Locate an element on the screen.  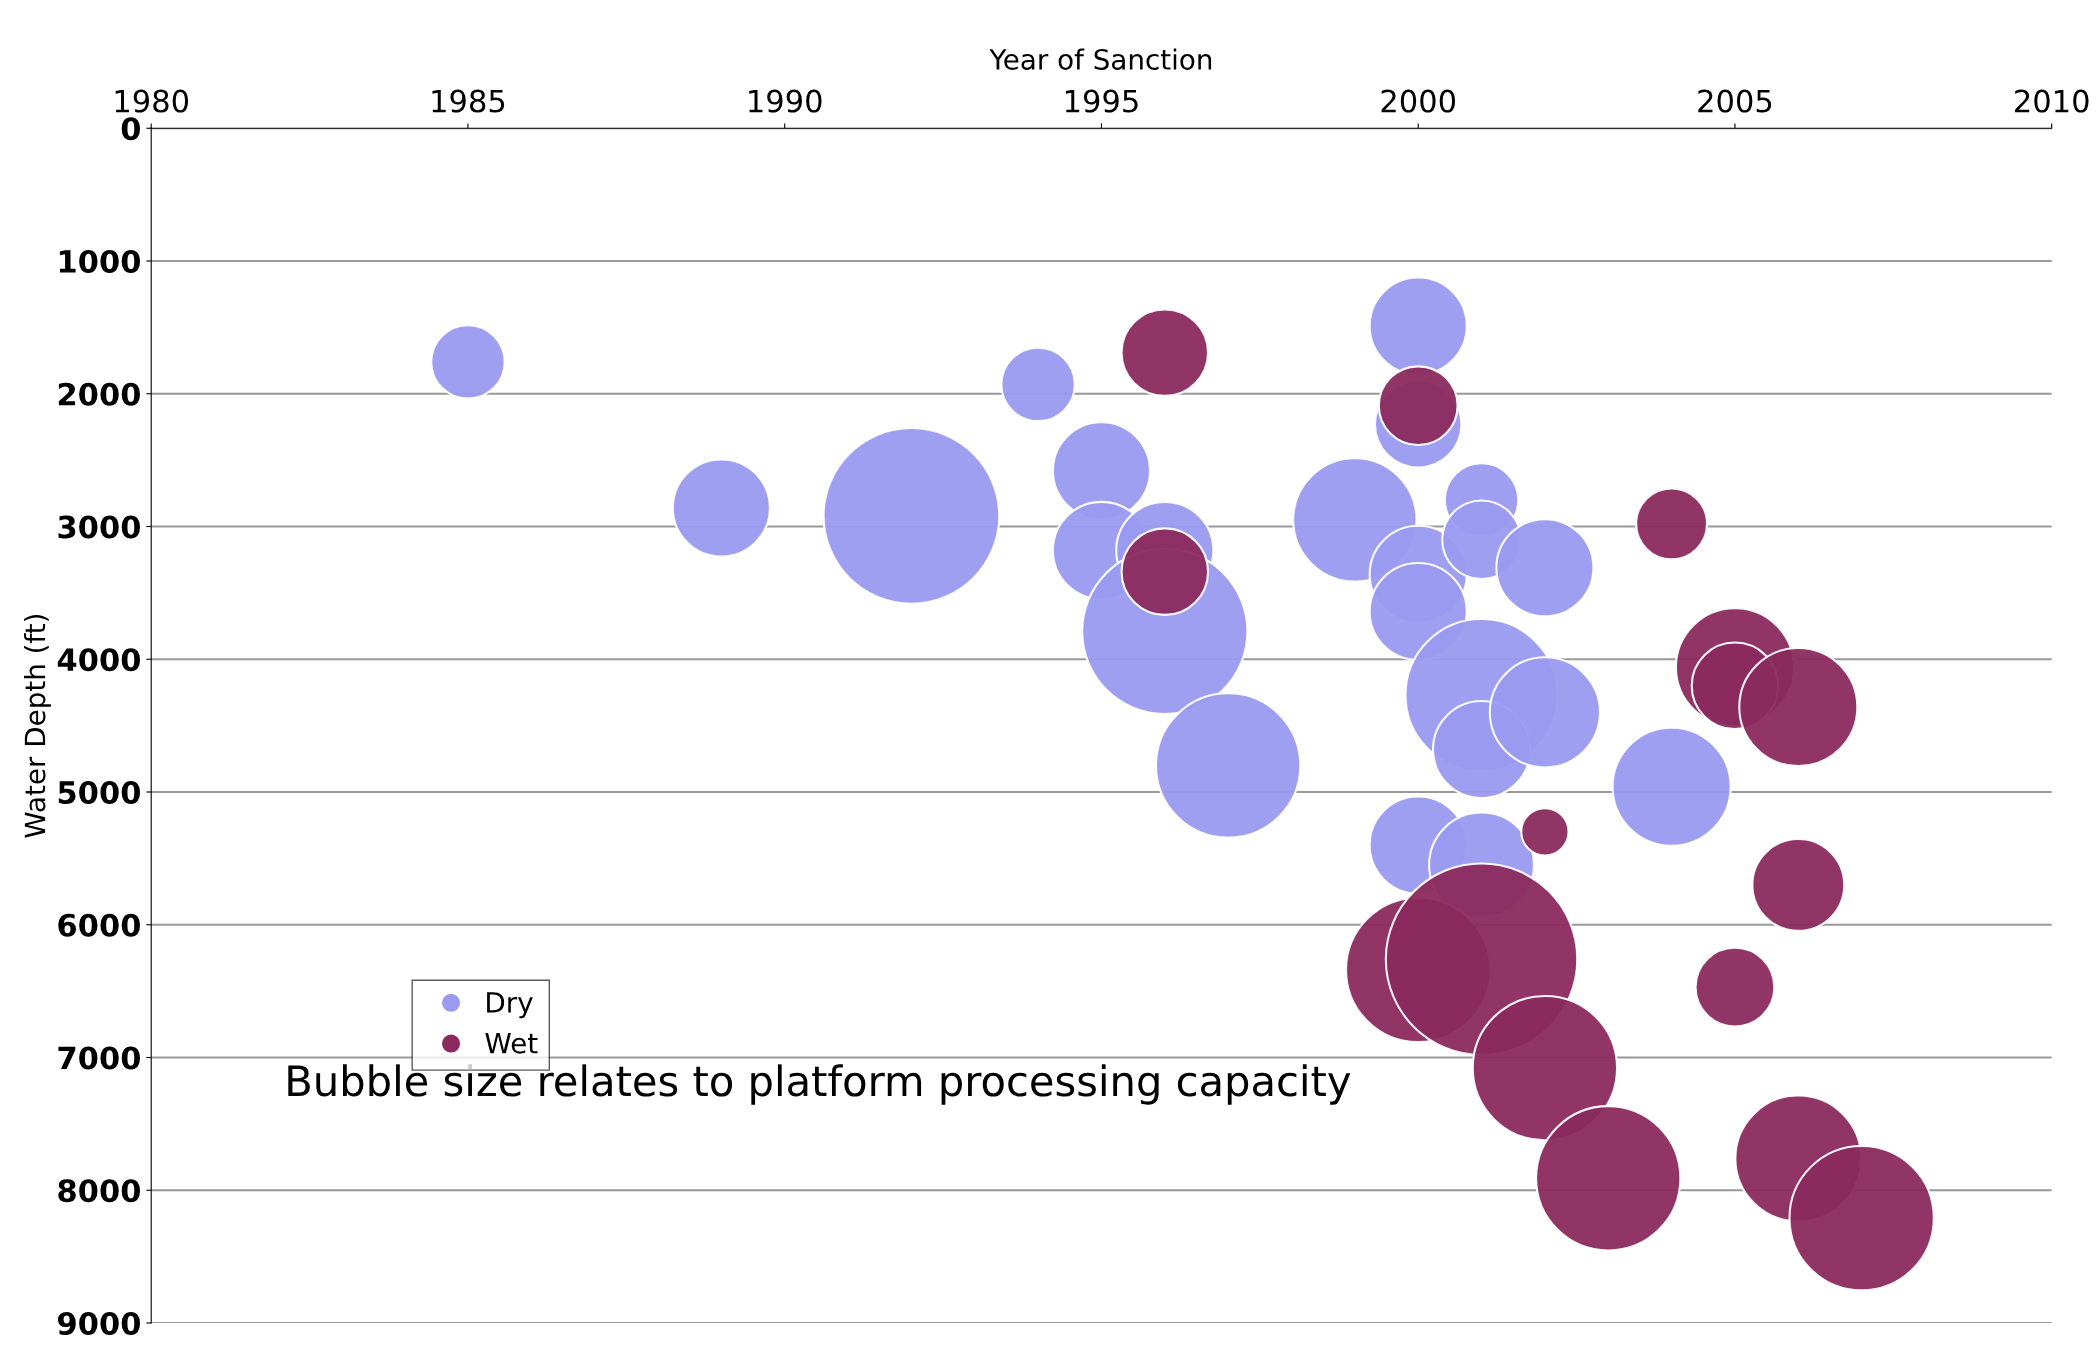
x-tick-label: 1990 is located at coordinates (785, 101).